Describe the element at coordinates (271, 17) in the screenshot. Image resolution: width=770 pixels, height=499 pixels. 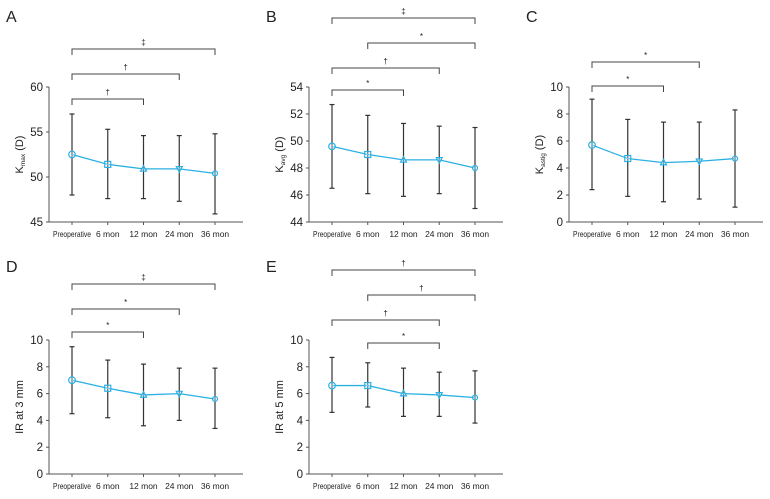
I see `panel-letter: B` at that location.